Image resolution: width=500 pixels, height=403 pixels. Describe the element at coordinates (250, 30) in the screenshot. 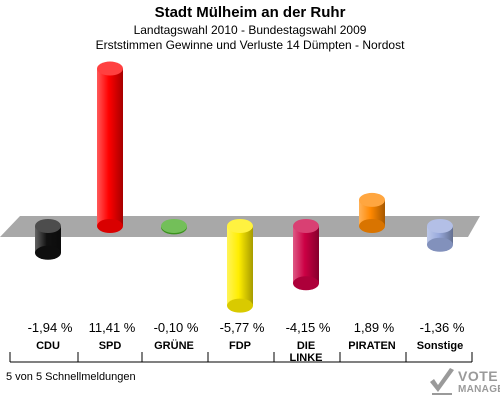

I see `chart-subtitle-election: Landtagswahl 2010 - Bundestagswahl 2009` at that location.